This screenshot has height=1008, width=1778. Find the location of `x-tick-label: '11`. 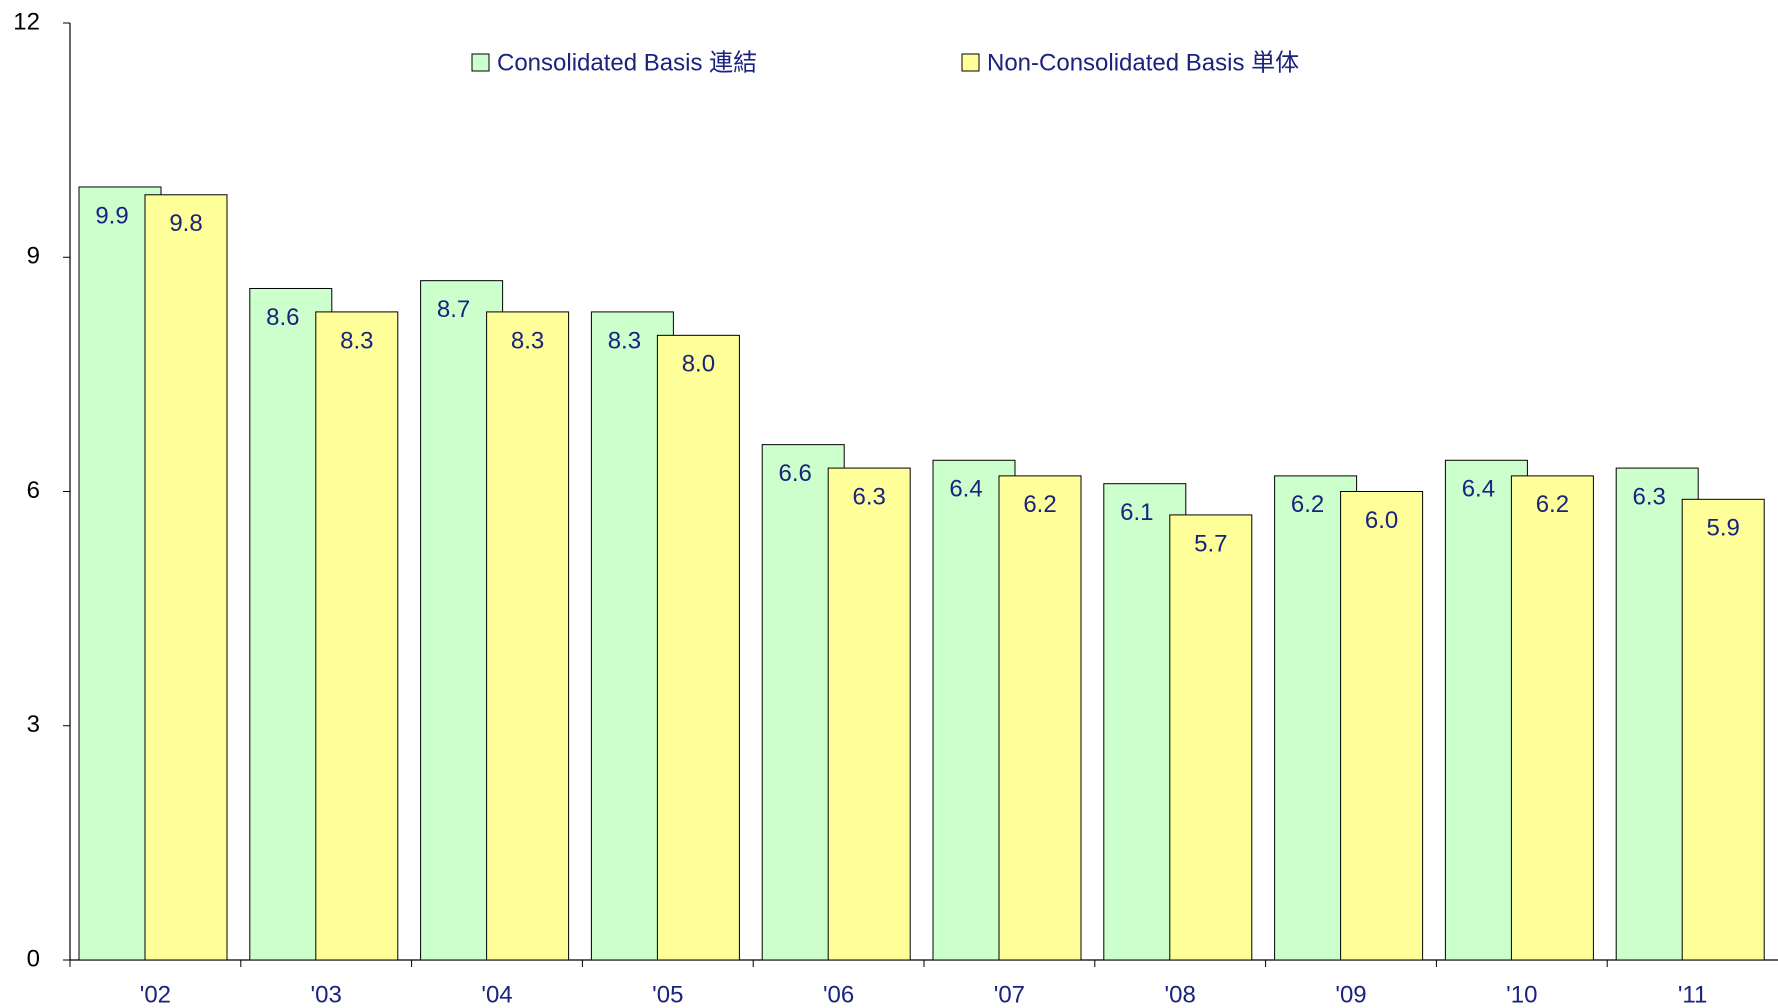

x-tick-label: '11 is located at coordinates (1693, 994).